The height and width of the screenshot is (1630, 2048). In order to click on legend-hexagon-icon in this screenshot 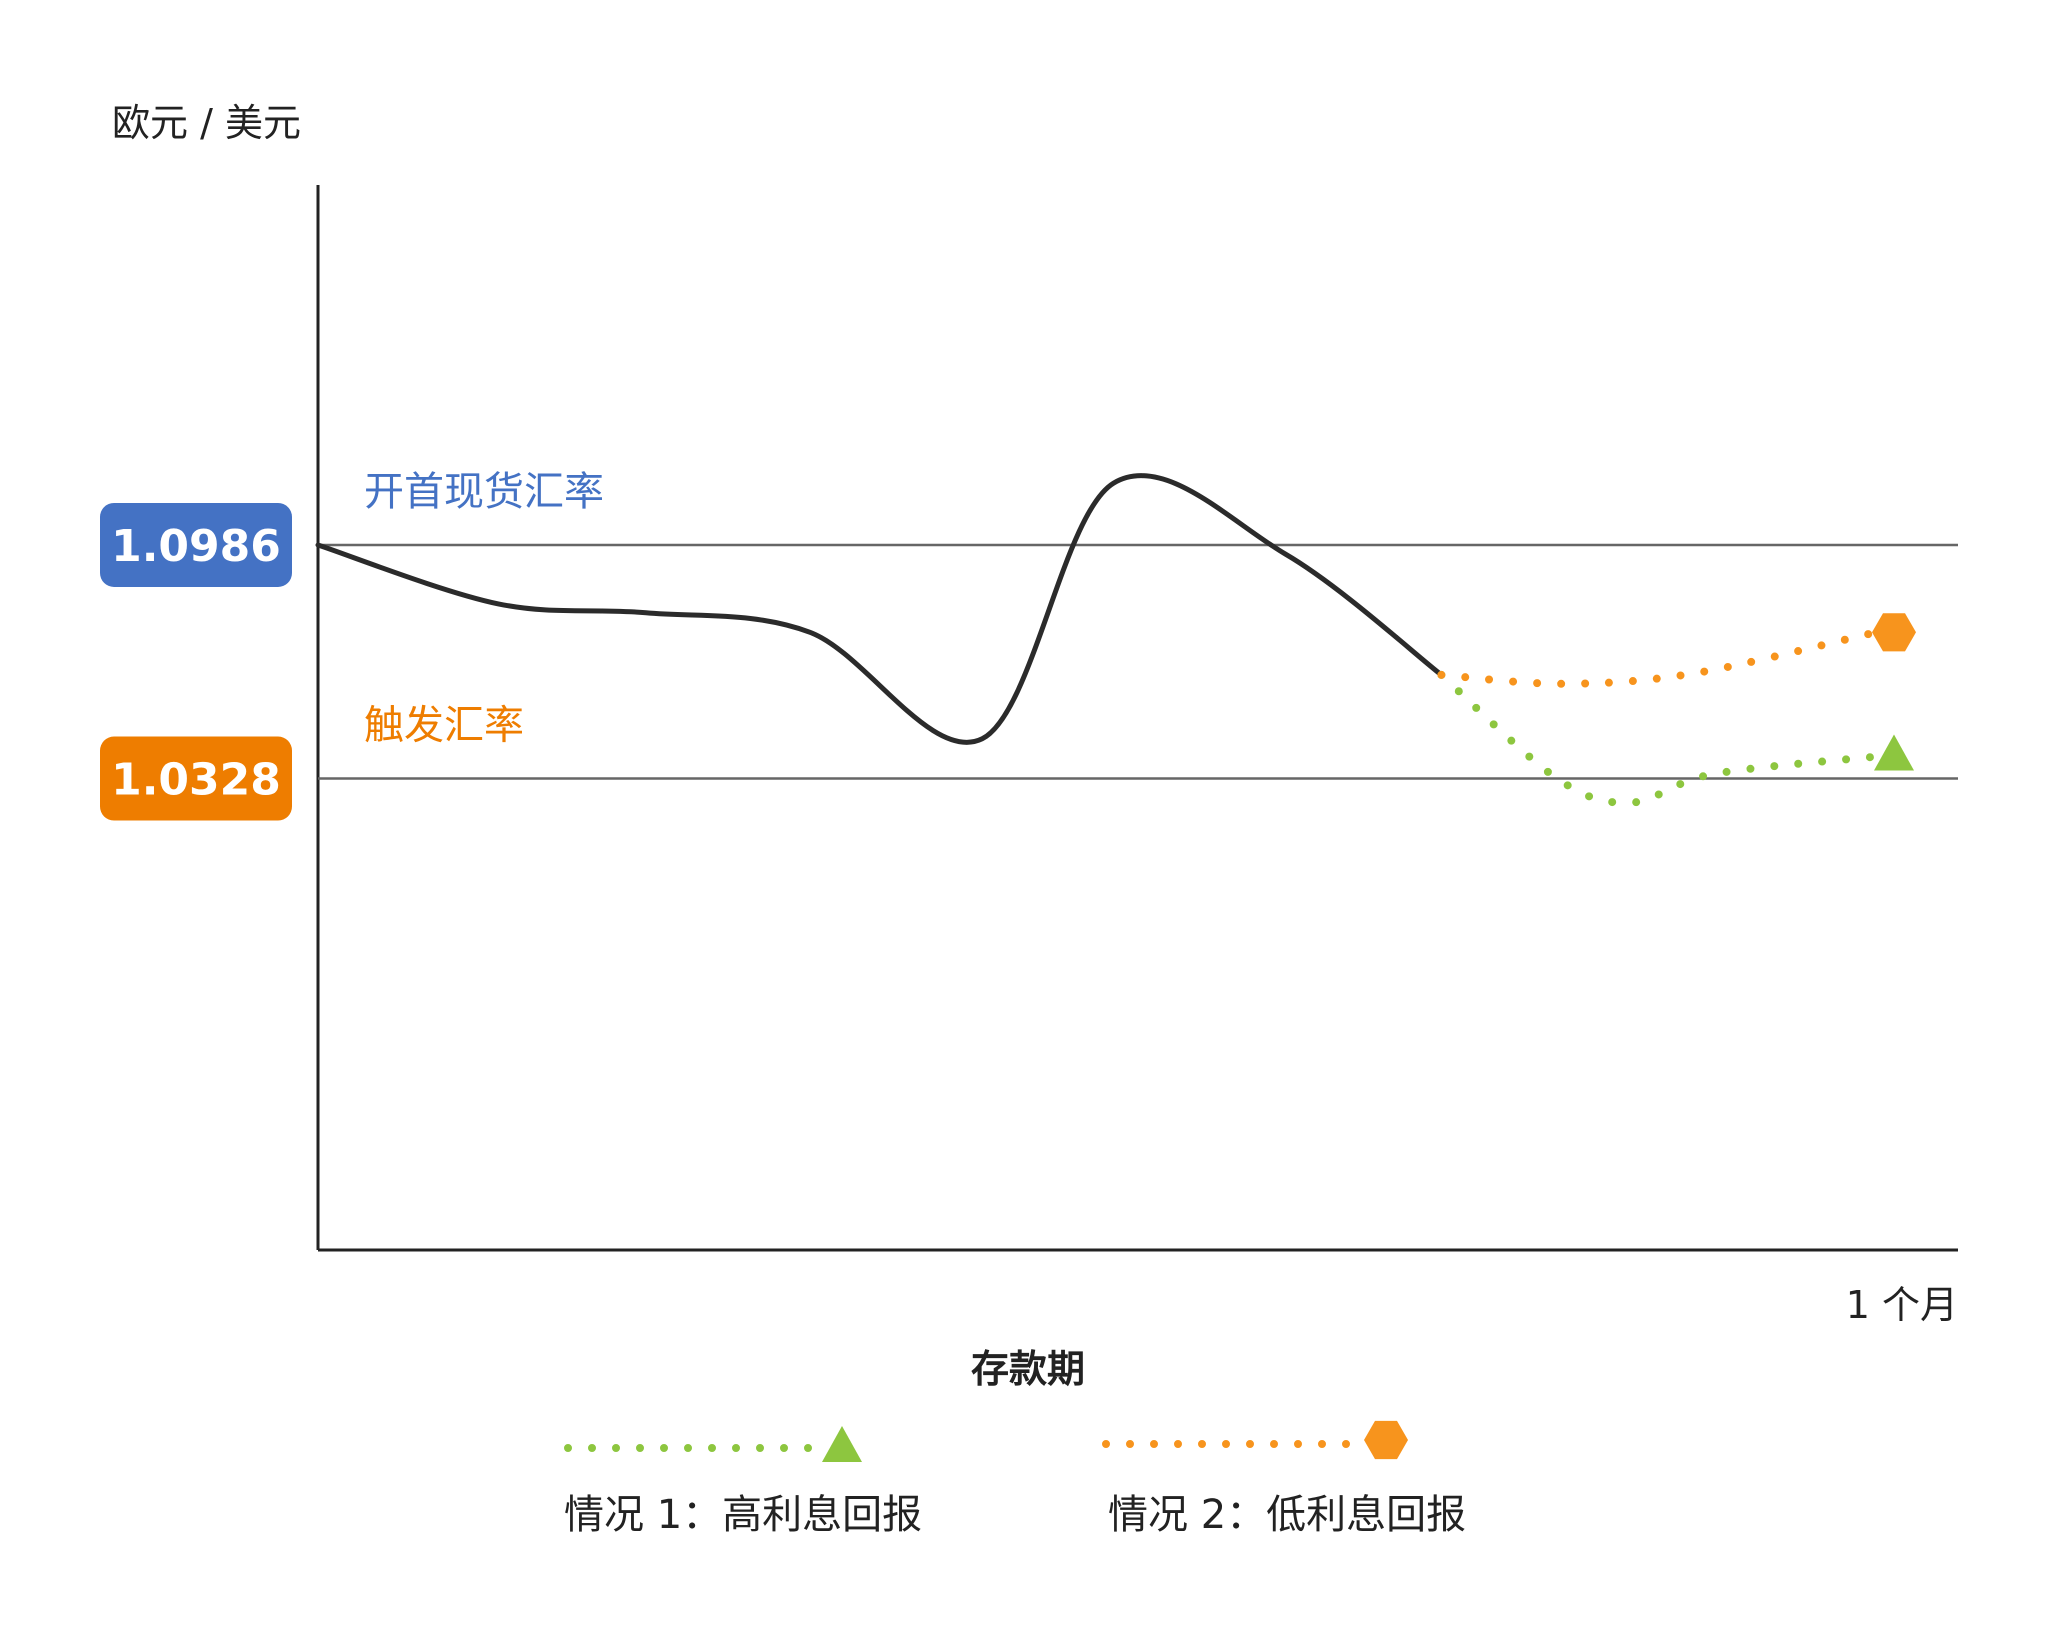, I will do `click(1386, 1440)`.